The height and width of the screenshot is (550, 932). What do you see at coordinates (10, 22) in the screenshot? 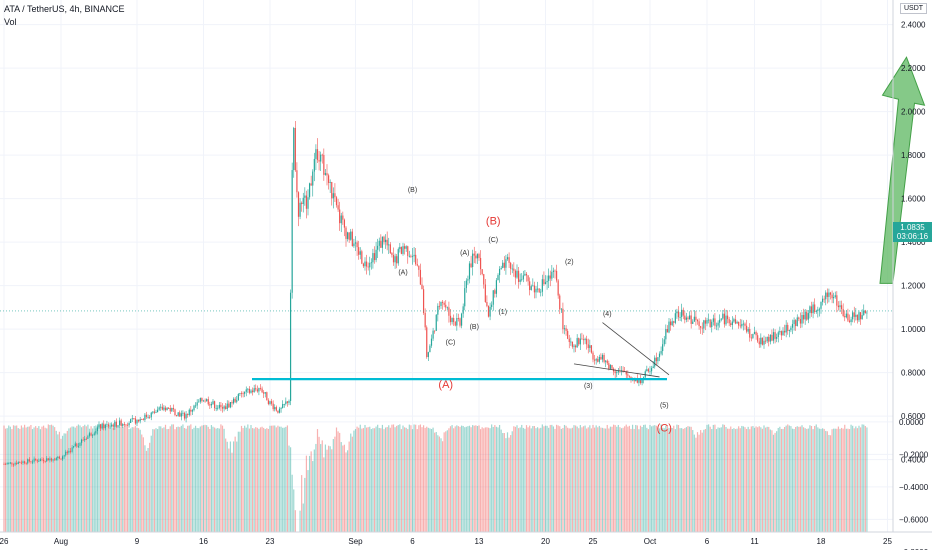
I see `volume-label: Vol` at bounding box center [10, 22].